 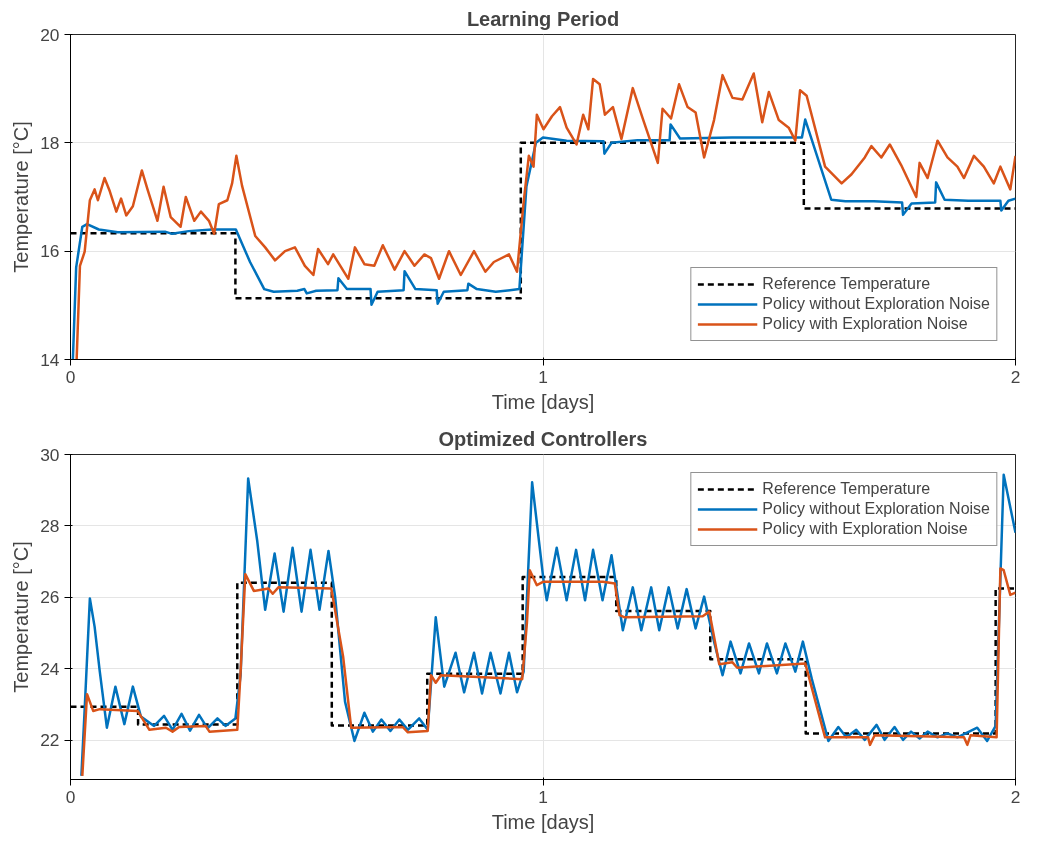 What do you see at coordinates (50, 34) in the screenshot?
I see `y-tick-label: 20` at bounding box center [50, 34].